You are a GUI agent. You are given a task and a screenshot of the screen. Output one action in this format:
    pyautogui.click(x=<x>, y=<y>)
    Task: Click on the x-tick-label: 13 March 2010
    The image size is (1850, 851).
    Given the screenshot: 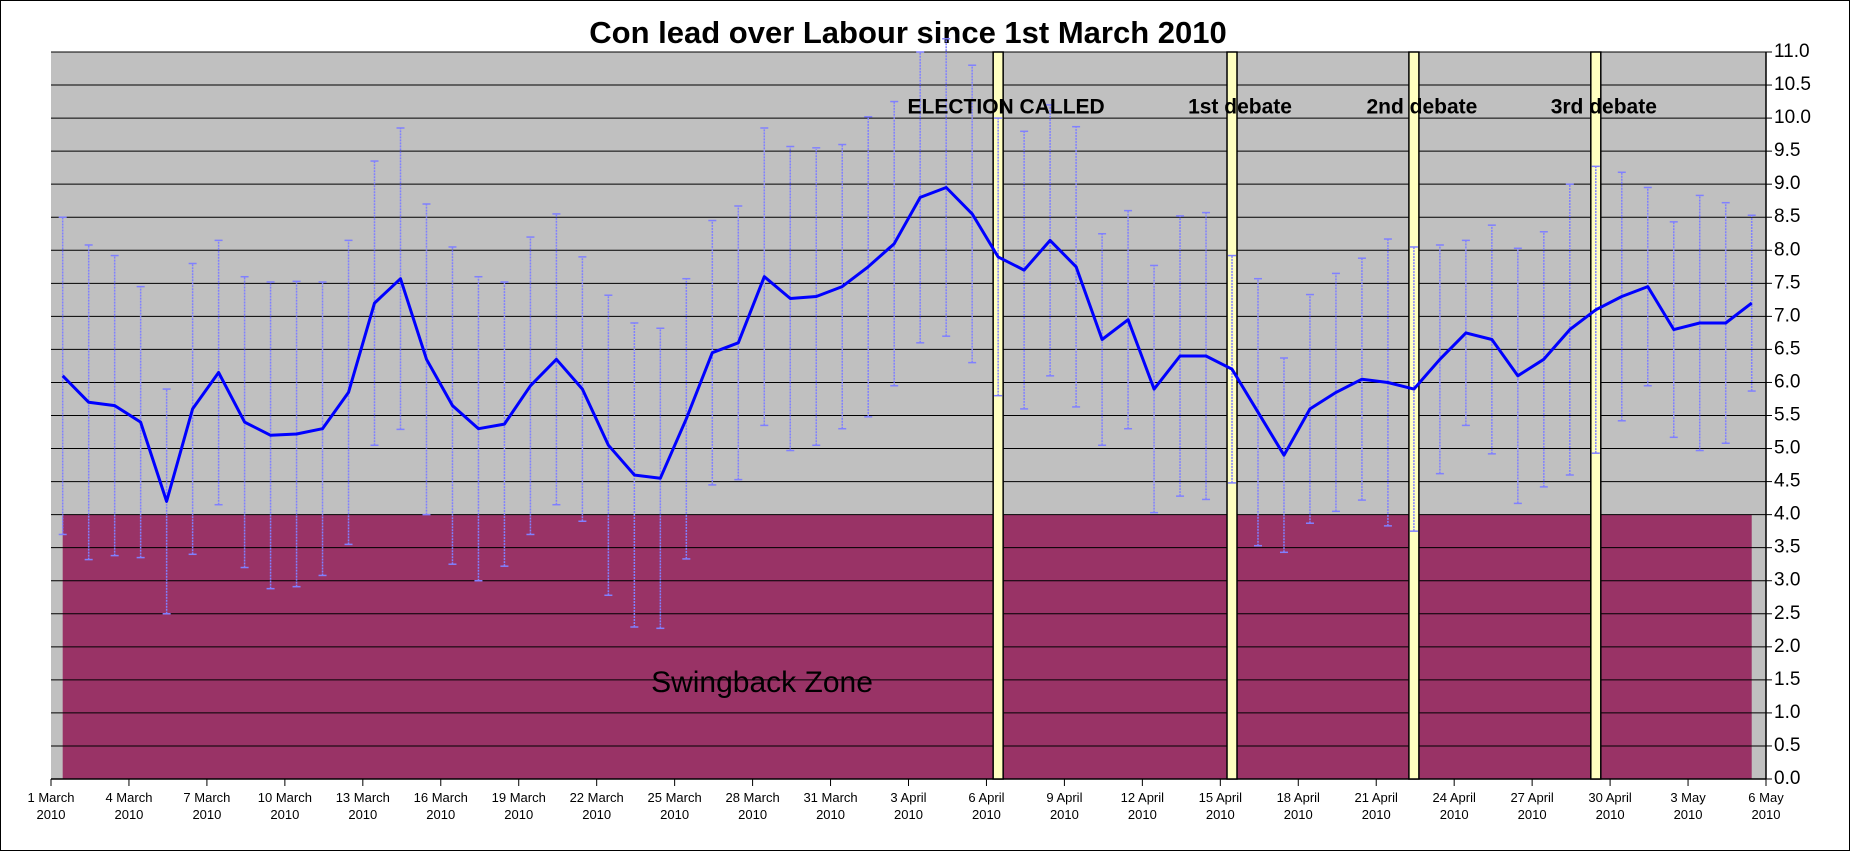 What is the action you would take?
    pyautogui.click(x=363, y=806)
    